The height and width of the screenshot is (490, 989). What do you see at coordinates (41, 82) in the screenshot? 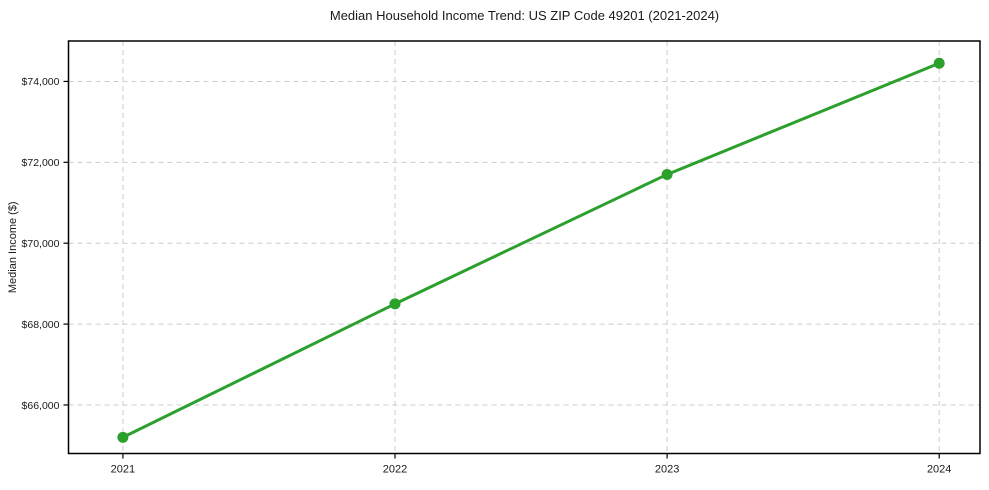
I see `y-tick-label: $74,000` at bounding box center [41, 82].